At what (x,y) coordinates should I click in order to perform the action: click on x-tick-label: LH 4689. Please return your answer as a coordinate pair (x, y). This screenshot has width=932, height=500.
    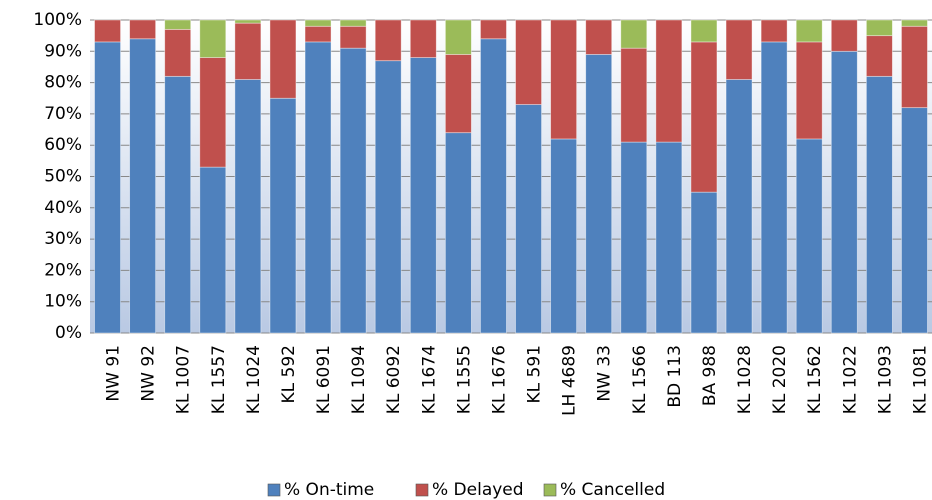
    Looking at the image, I should click on (570, 380).